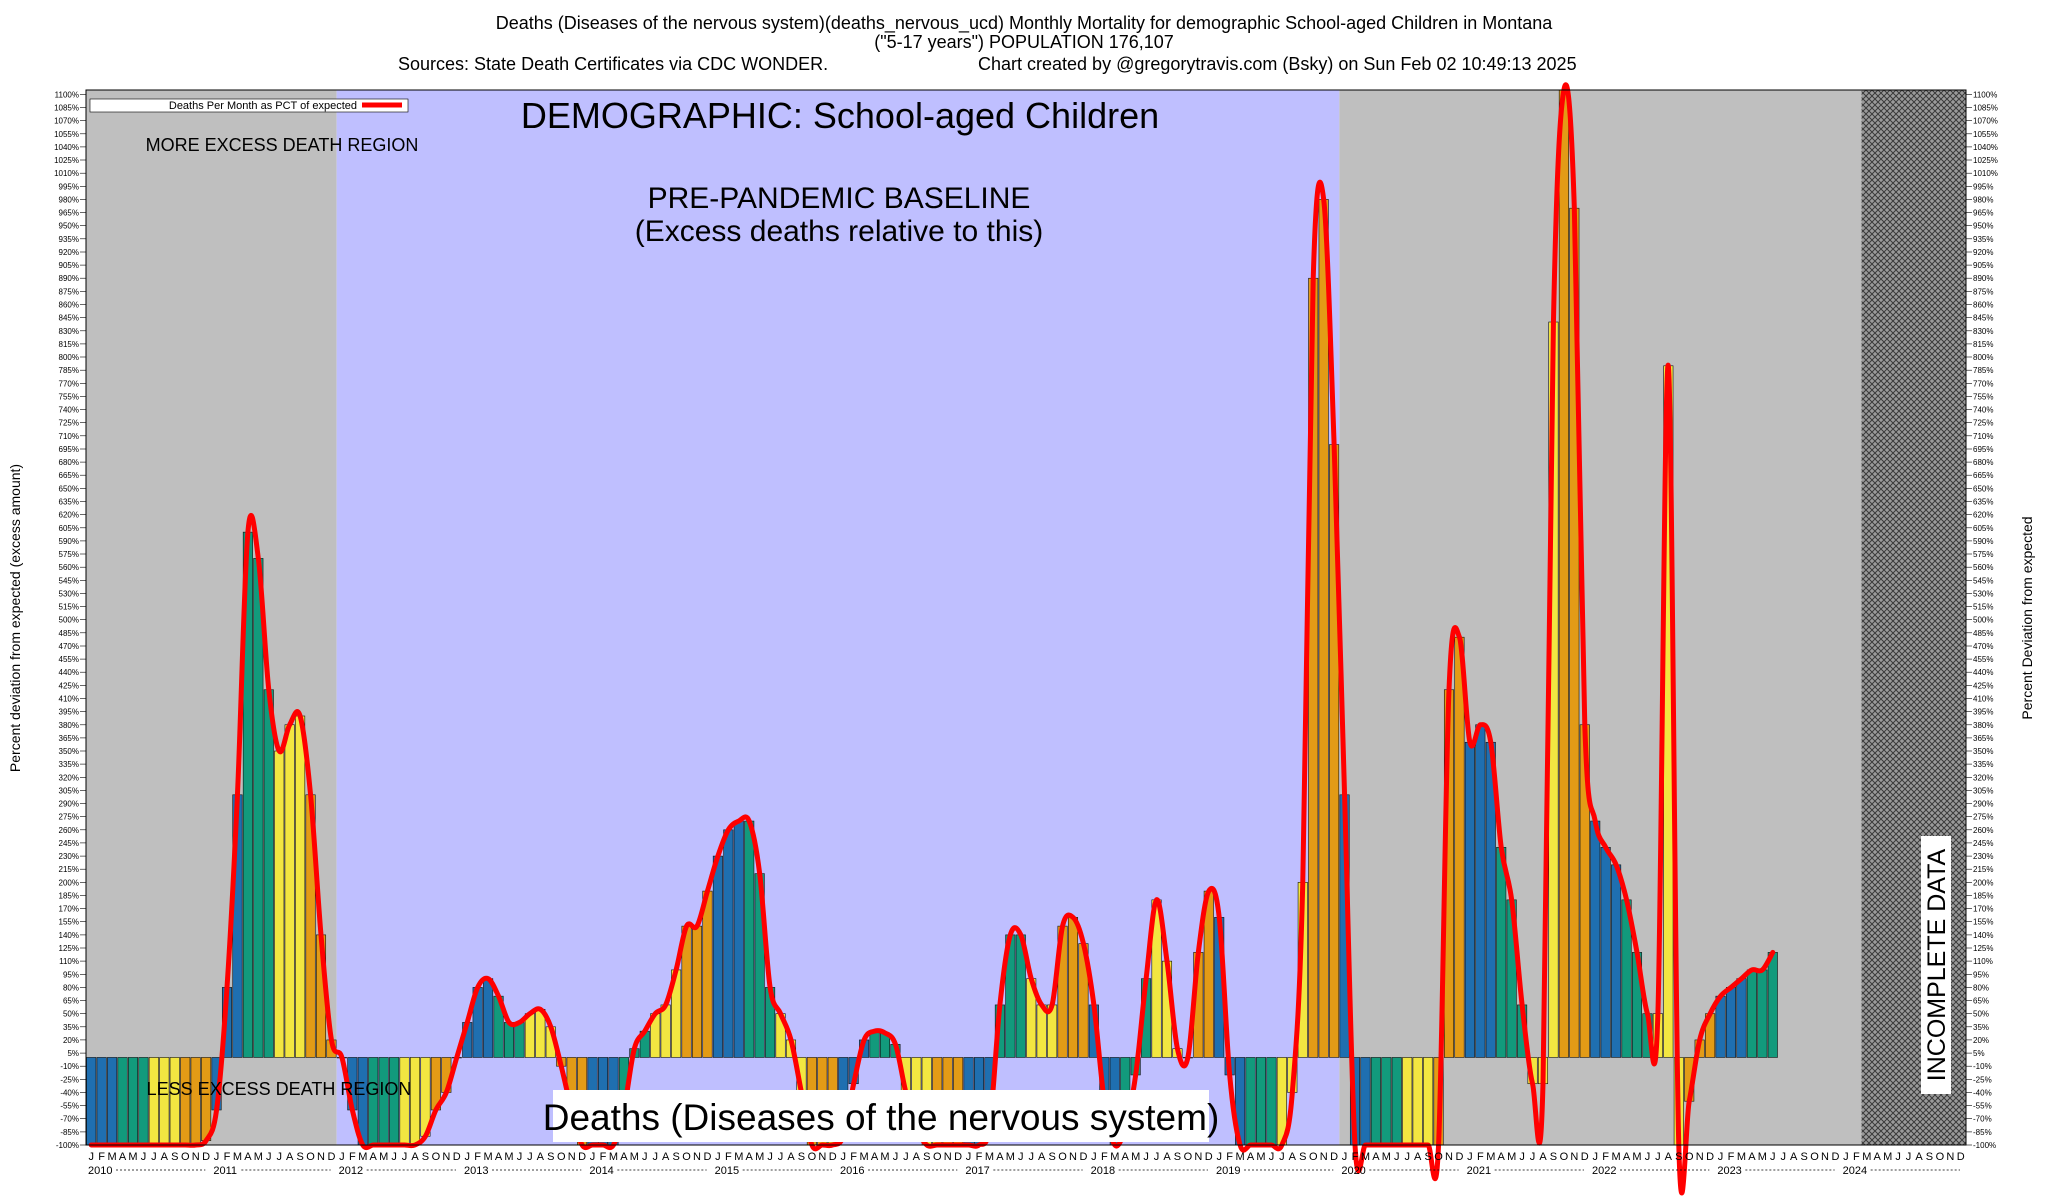 The width and height of the screenshot is (2048, 1200). I want to click on y-tick-label-left: 485%, so click(69, 633).